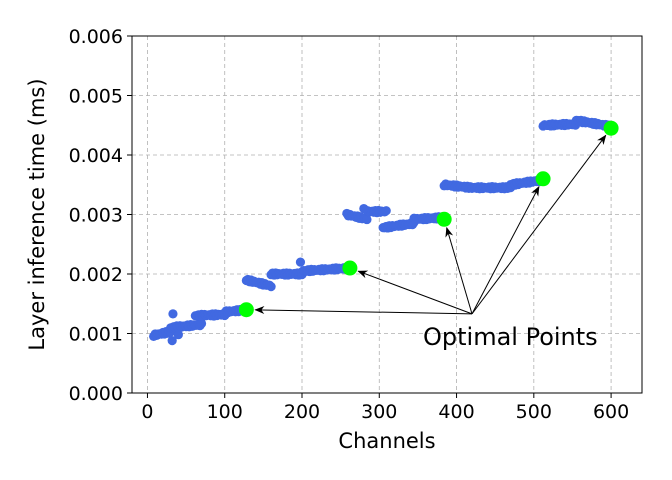 This screenshot has width=672, height=480. Describe the element at coordinates (96, 37) in the screenshot. I see `y-tick-label: 0.006` at that location.